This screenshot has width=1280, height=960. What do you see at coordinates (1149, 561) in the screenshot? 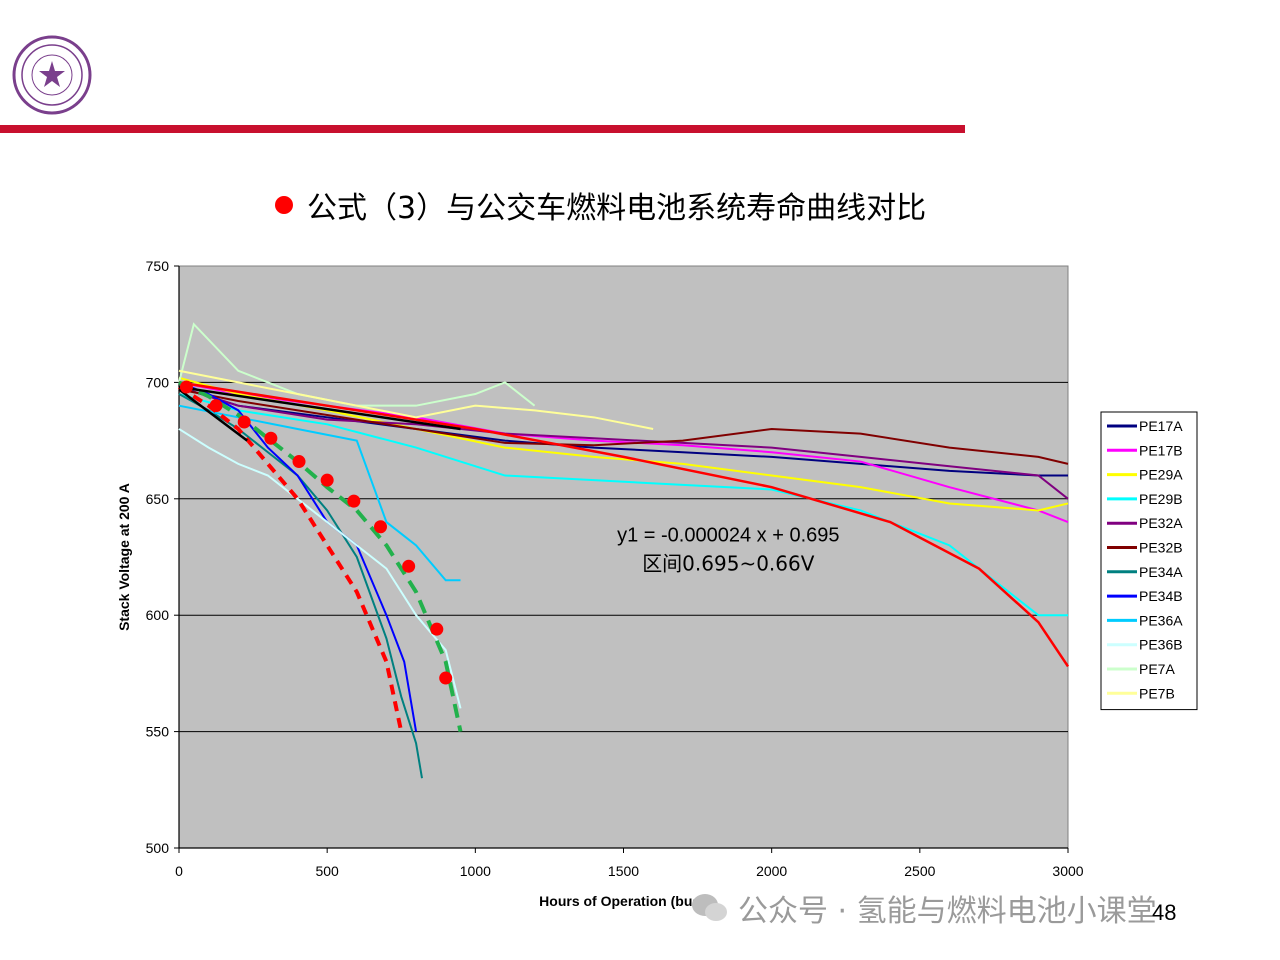
I see `legend-box` at bounding box center [1149, 561].